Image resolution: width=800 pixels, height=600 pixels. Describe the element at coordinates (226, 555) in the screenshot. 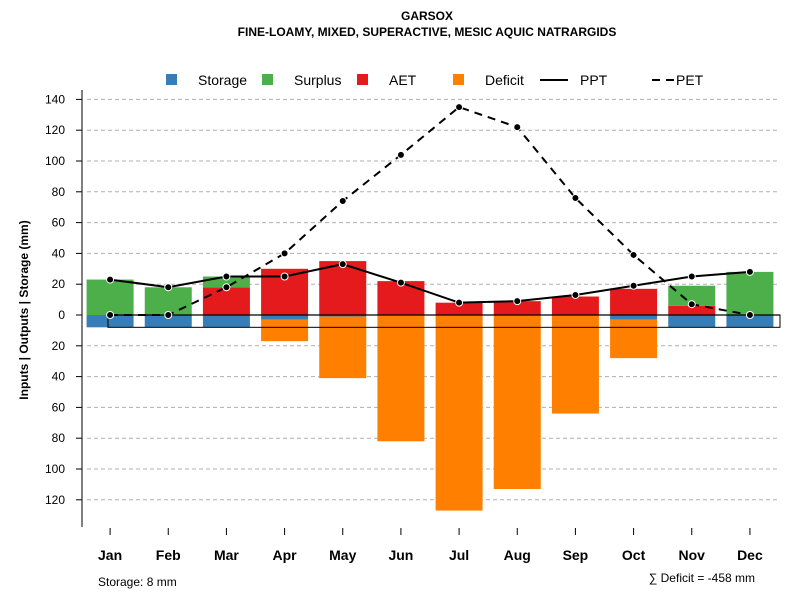

I see `x-tick-label: Mar` at that location.